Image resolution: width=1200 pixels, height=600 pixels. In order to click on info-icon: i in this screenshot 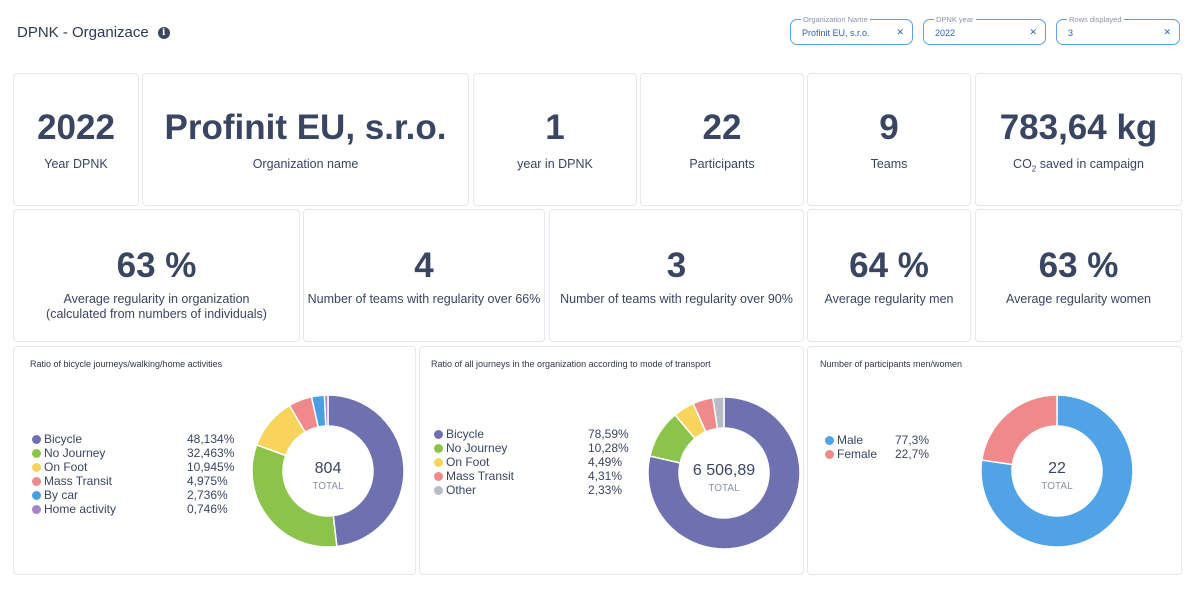, I will do `click(163, 32)`.